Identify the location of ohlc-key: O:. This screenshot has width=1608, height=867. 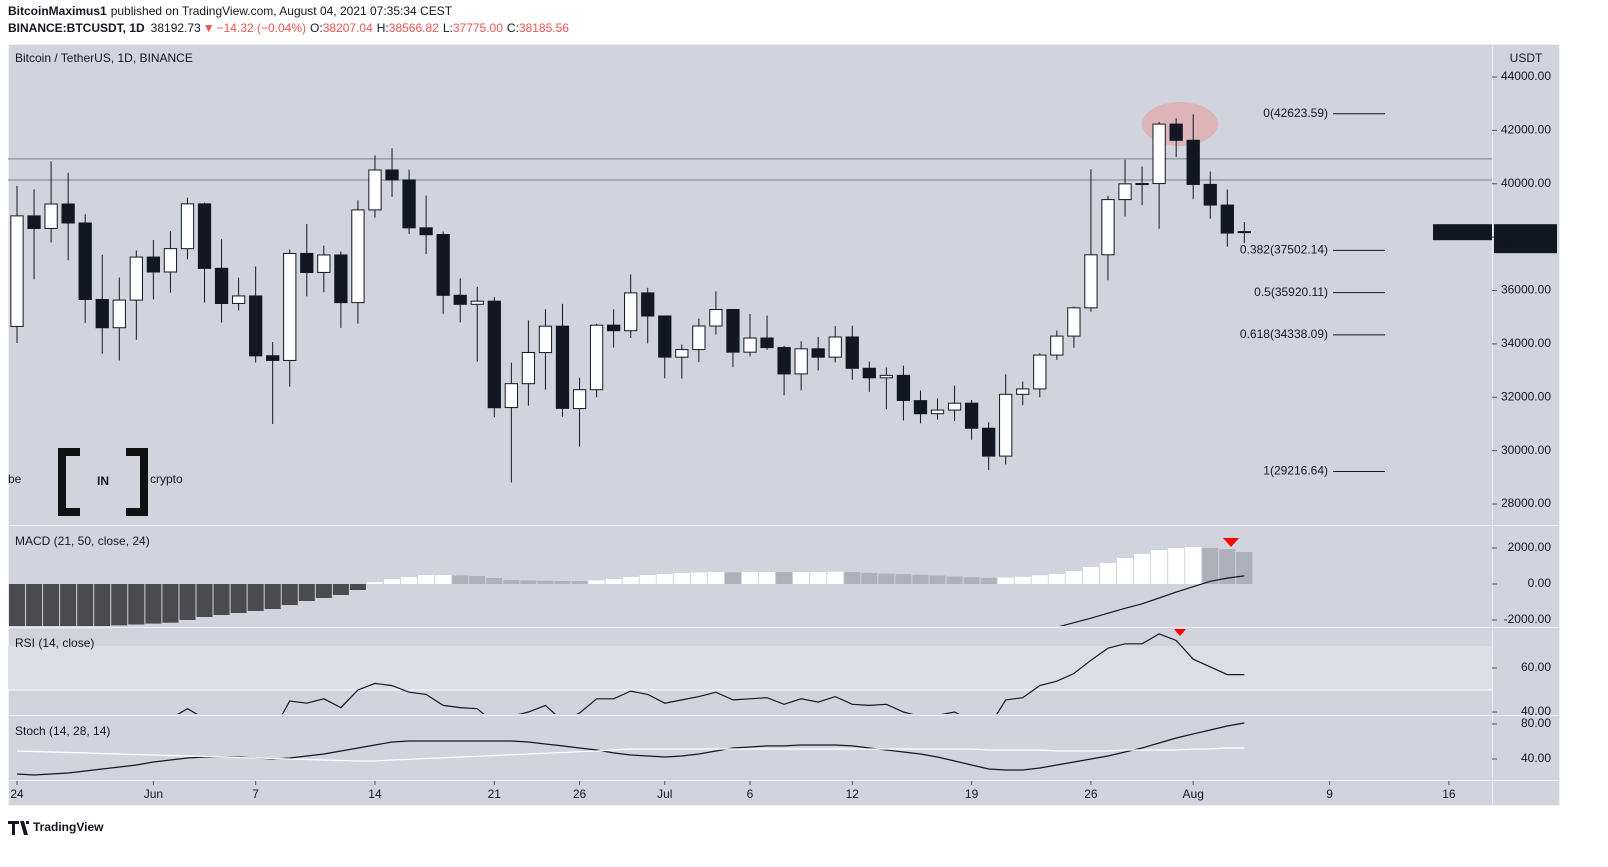
(316, 28).